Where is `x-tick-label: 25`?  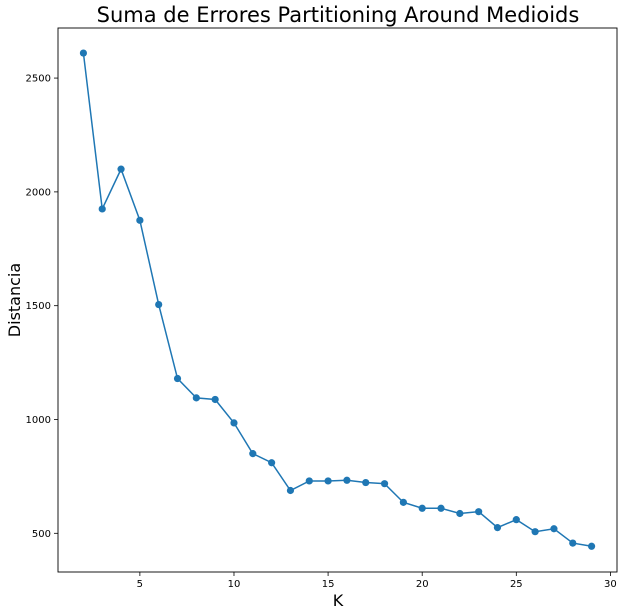
x-tick-label: 25 is located at coordinates (516, 584).